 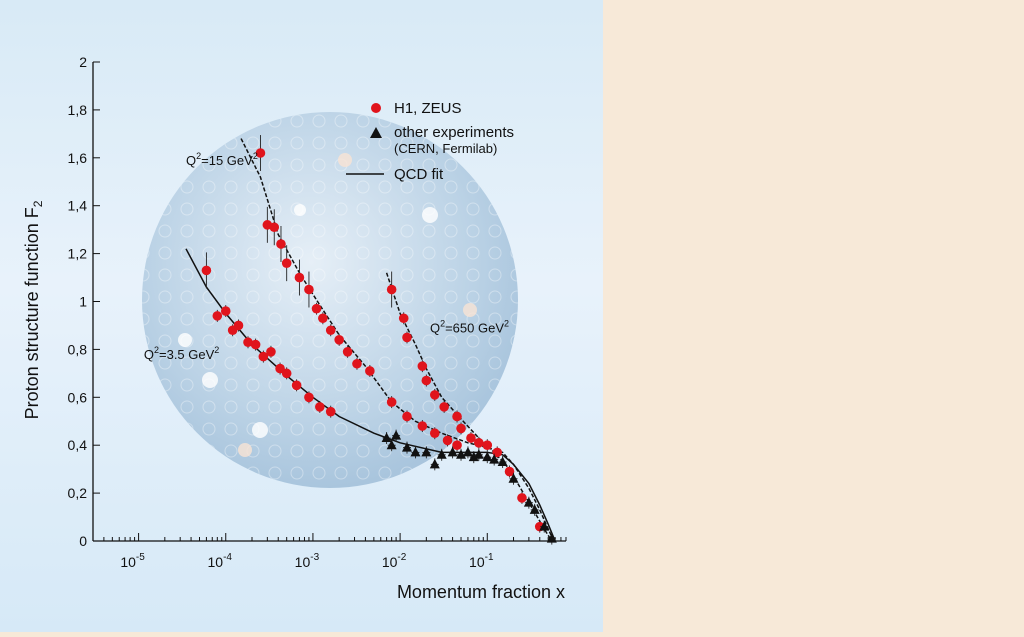 What do you see at coordinates (83, 62) in the screenshot?
I see `y-tick-label: 2` at bounding box center [83, 62].